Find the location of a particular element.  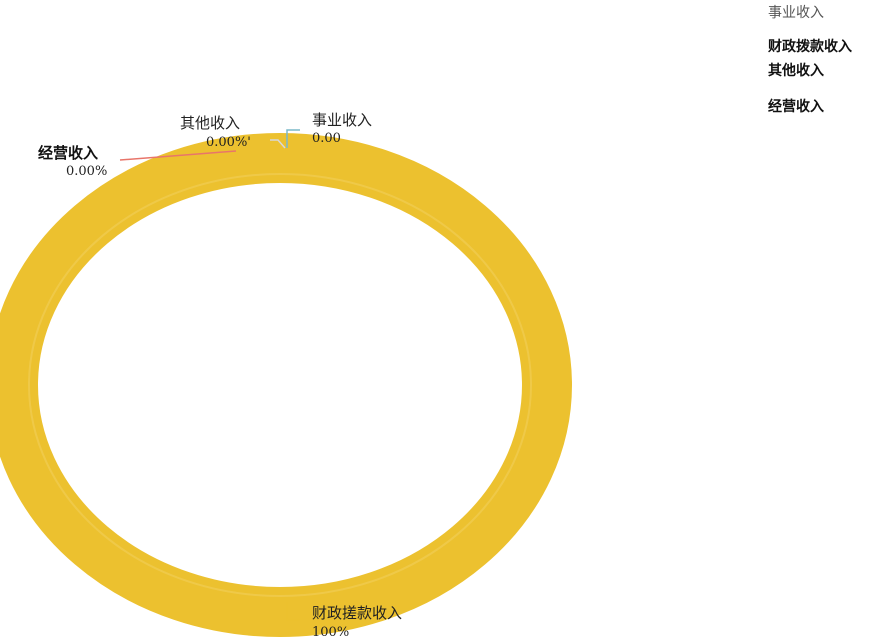

label-caizheng-name: 财政搓款收入 is located at coordinates (357, 613).